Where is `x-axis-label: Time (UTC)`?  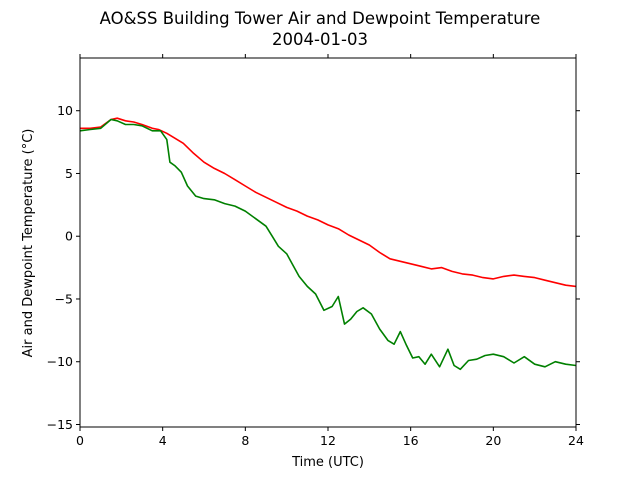
x-axis-label: Time (UTC) is located at coordinates (327, 462).